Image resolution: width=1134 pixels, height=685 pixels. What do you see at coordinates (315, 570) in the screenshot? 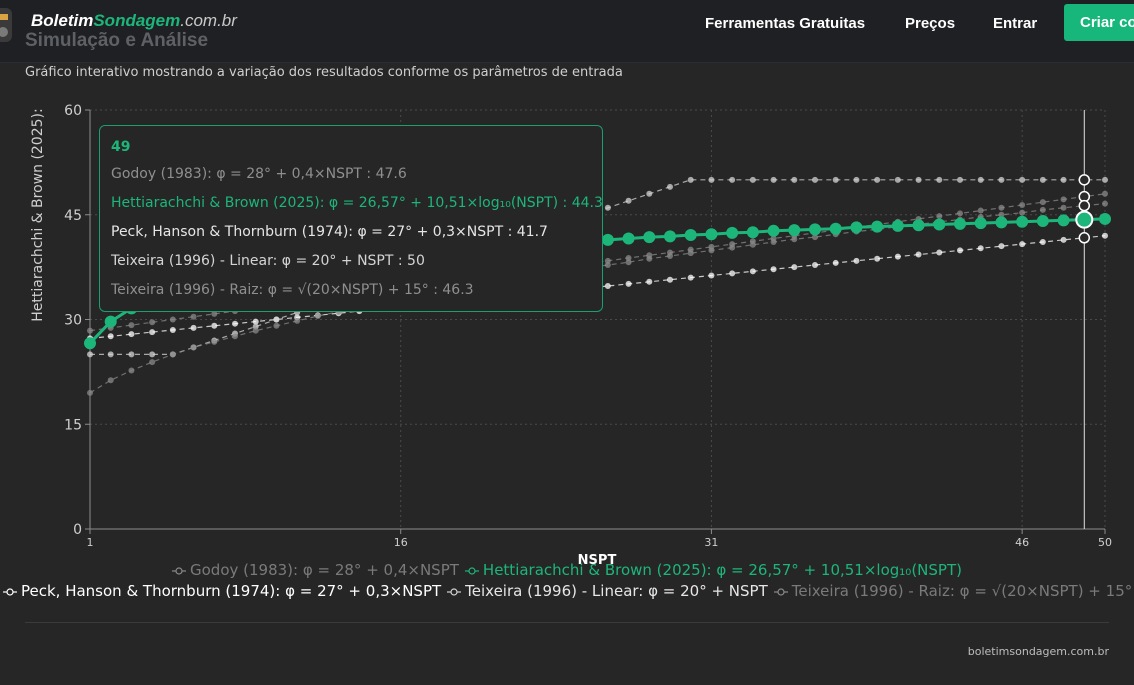
I see `legend-item: Godoy (1983): φ = 28° + 0,4×NSPT` at bounding box center [315, 570].